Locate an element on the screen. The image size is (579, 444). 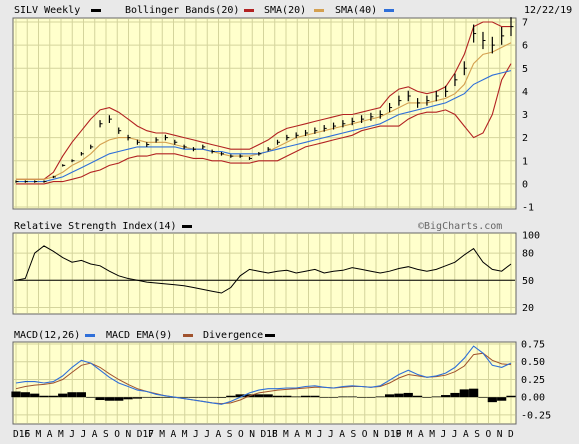
rsi-y-tick: 20 is located at coordinates (528, 308).